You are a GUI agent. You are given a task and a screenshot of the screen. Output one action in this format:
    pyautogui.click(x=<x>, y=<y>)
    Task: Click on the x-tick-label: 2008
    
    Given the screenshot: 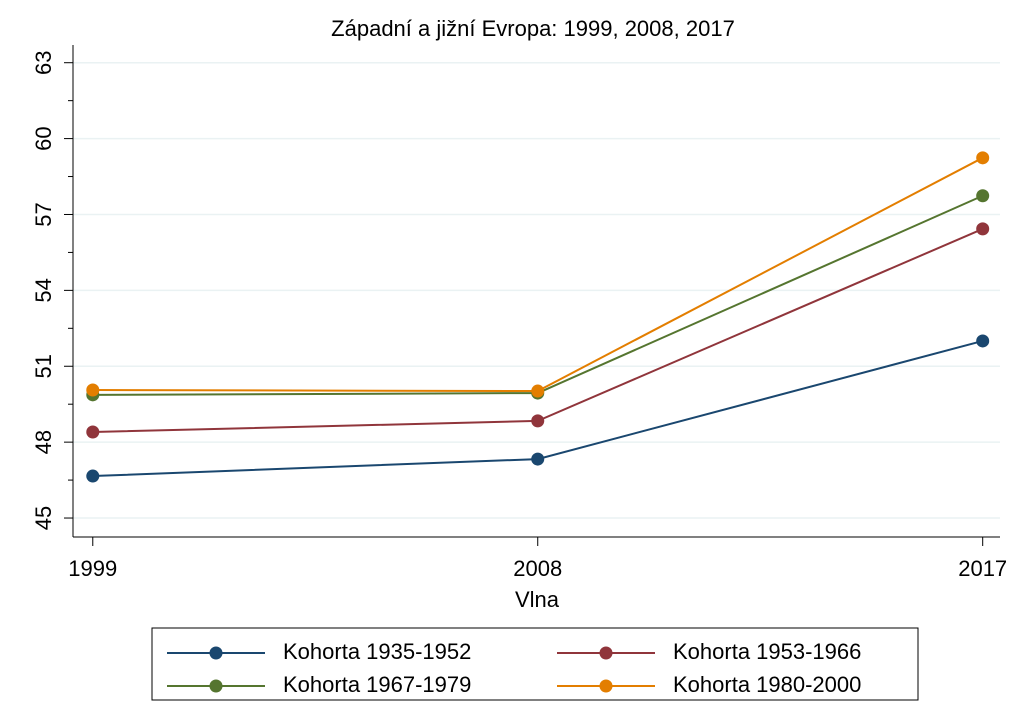 What is the action you would take?
    pyautogui.click(x=537, y=568)
    